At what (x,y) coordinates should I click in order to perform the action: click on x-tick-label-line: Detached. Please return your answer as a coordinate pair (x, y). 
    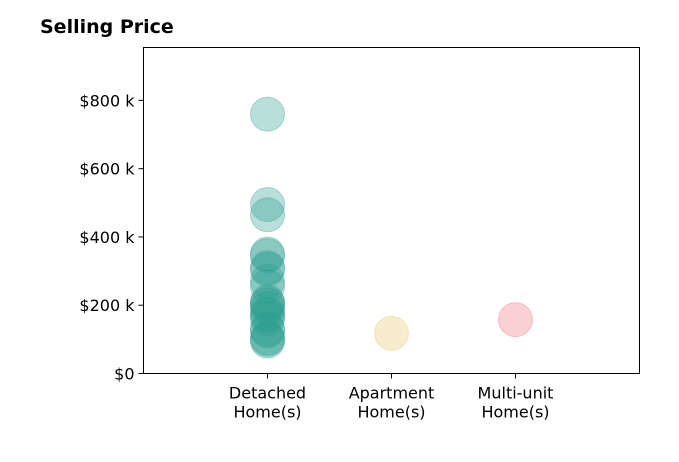
    Looking at the image, I should click on (267, 393).